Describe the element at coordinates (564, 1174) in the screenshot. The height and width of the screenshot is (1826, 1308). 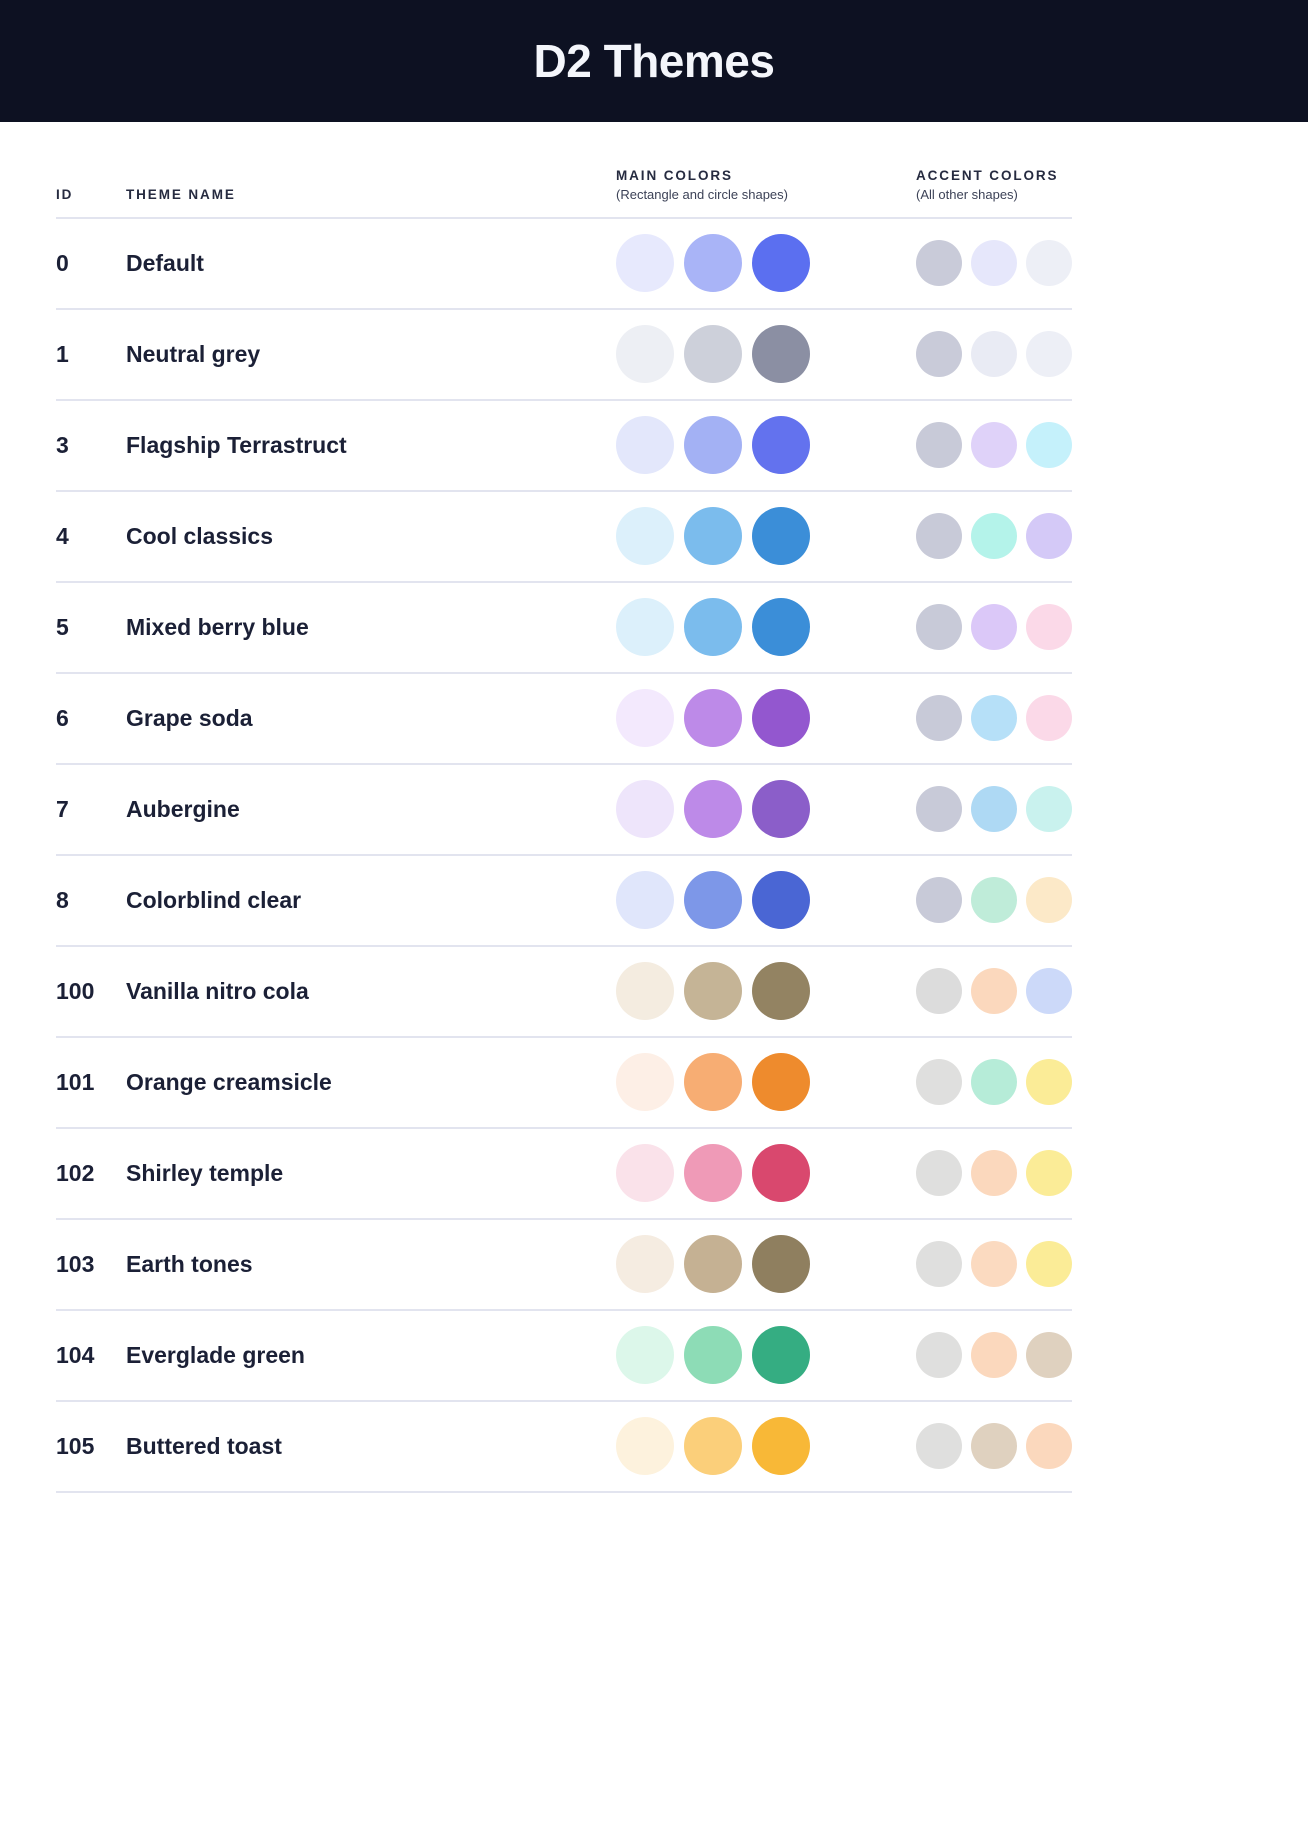
I see `table-row: 102 Shirley temple` at that location.